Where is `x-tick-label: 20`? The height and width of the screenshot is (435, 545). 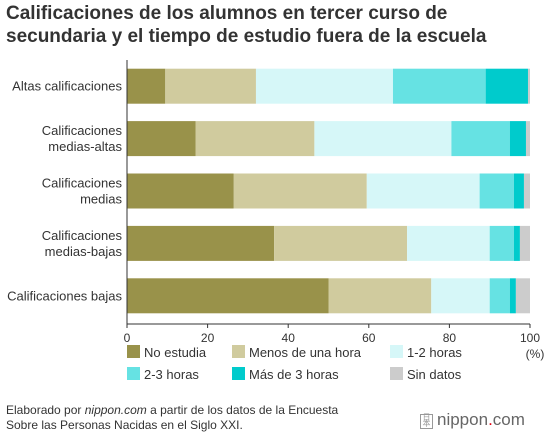
x-tick-label: 20 is located at coordinates (208, 338).